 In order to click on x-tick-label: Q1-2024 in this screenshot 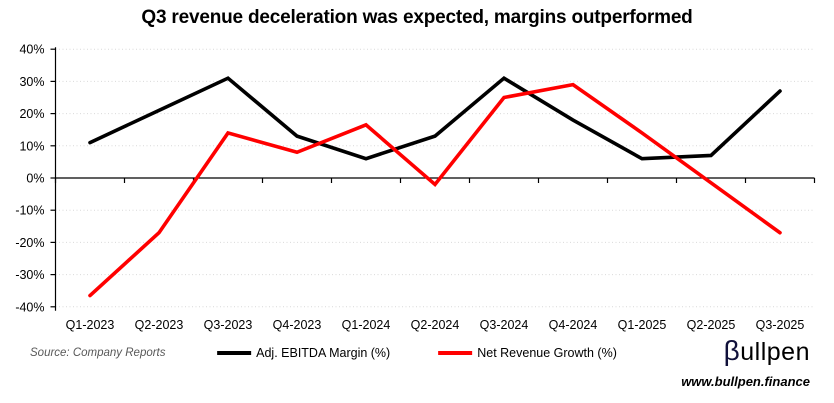, I will do `click(366, 325)`.